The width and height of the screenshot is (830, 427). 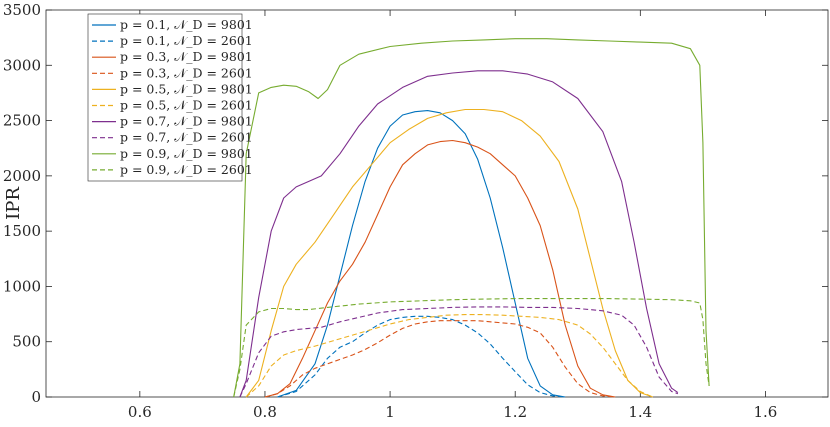 I want to click on legend-entry-label: p = 0.9, 𝒩_D = 2601, so click(x=186, y=169).